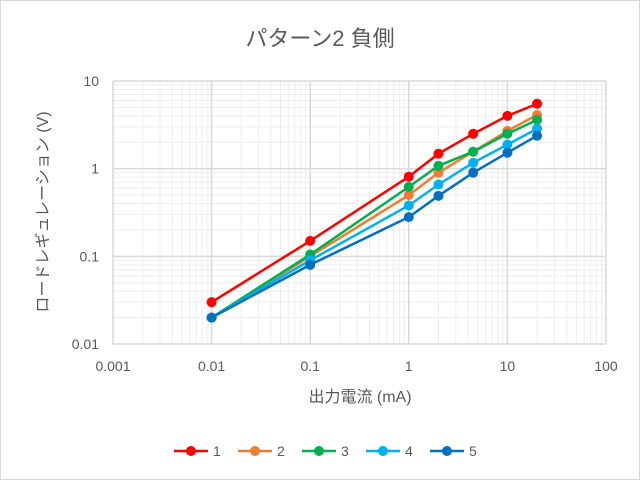 Image resolution: width=640 pixels, height=480 pixels. What do you see at coordinates (85, 344) in the screenshot?
I see `y-tick-label: 0.01` at bounding box center [85, 344].